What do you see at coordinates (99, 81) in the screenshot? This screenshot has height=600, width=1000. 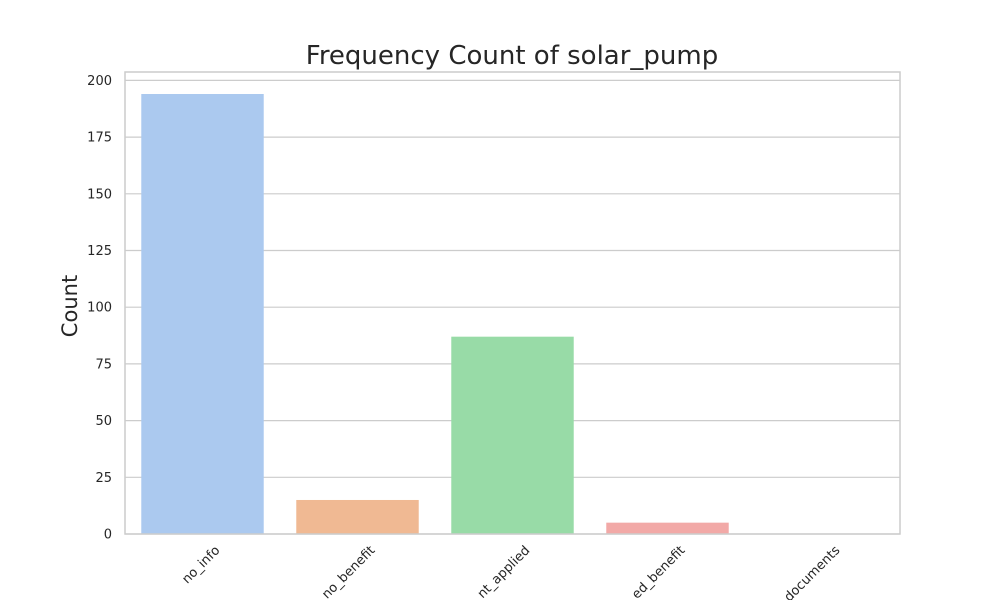 I see `y-tick-label: 200` at bounding box center [99, 81].